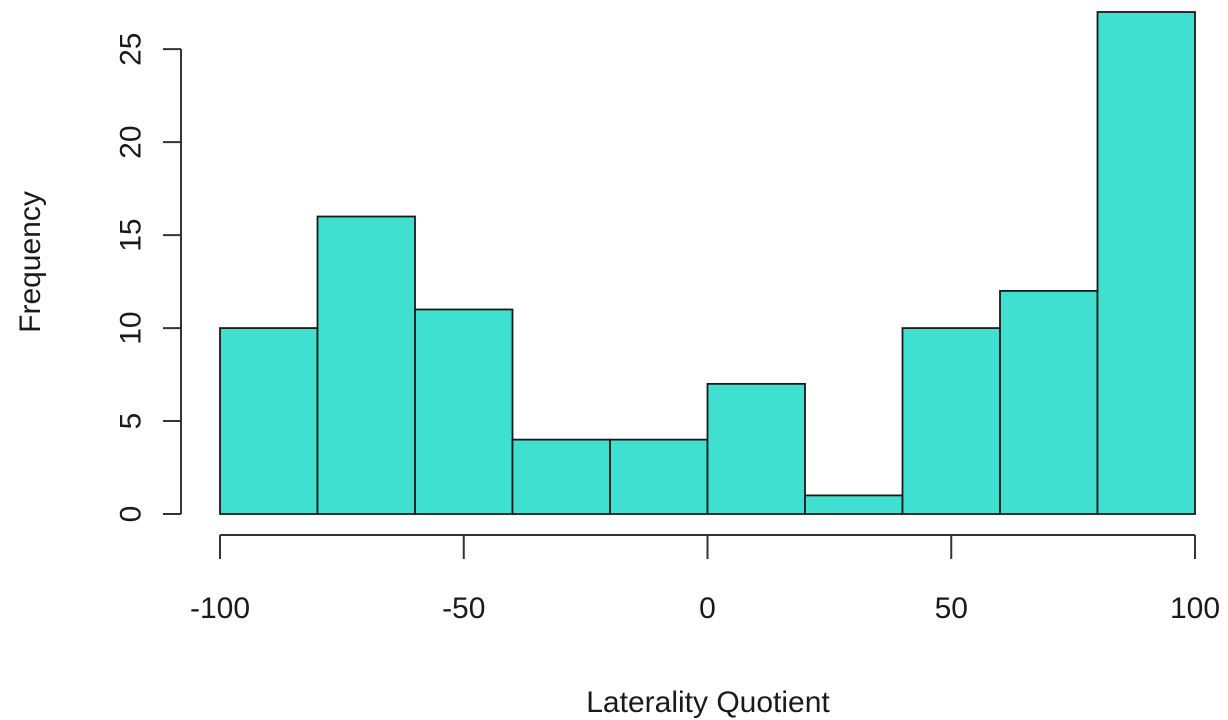 The width and height of the screenshot is (1228, 720). What do you see at coordinates (131, 141) in the screenshot?
I see `y-tick-label-4: 20` at bounding box center [131, 141].